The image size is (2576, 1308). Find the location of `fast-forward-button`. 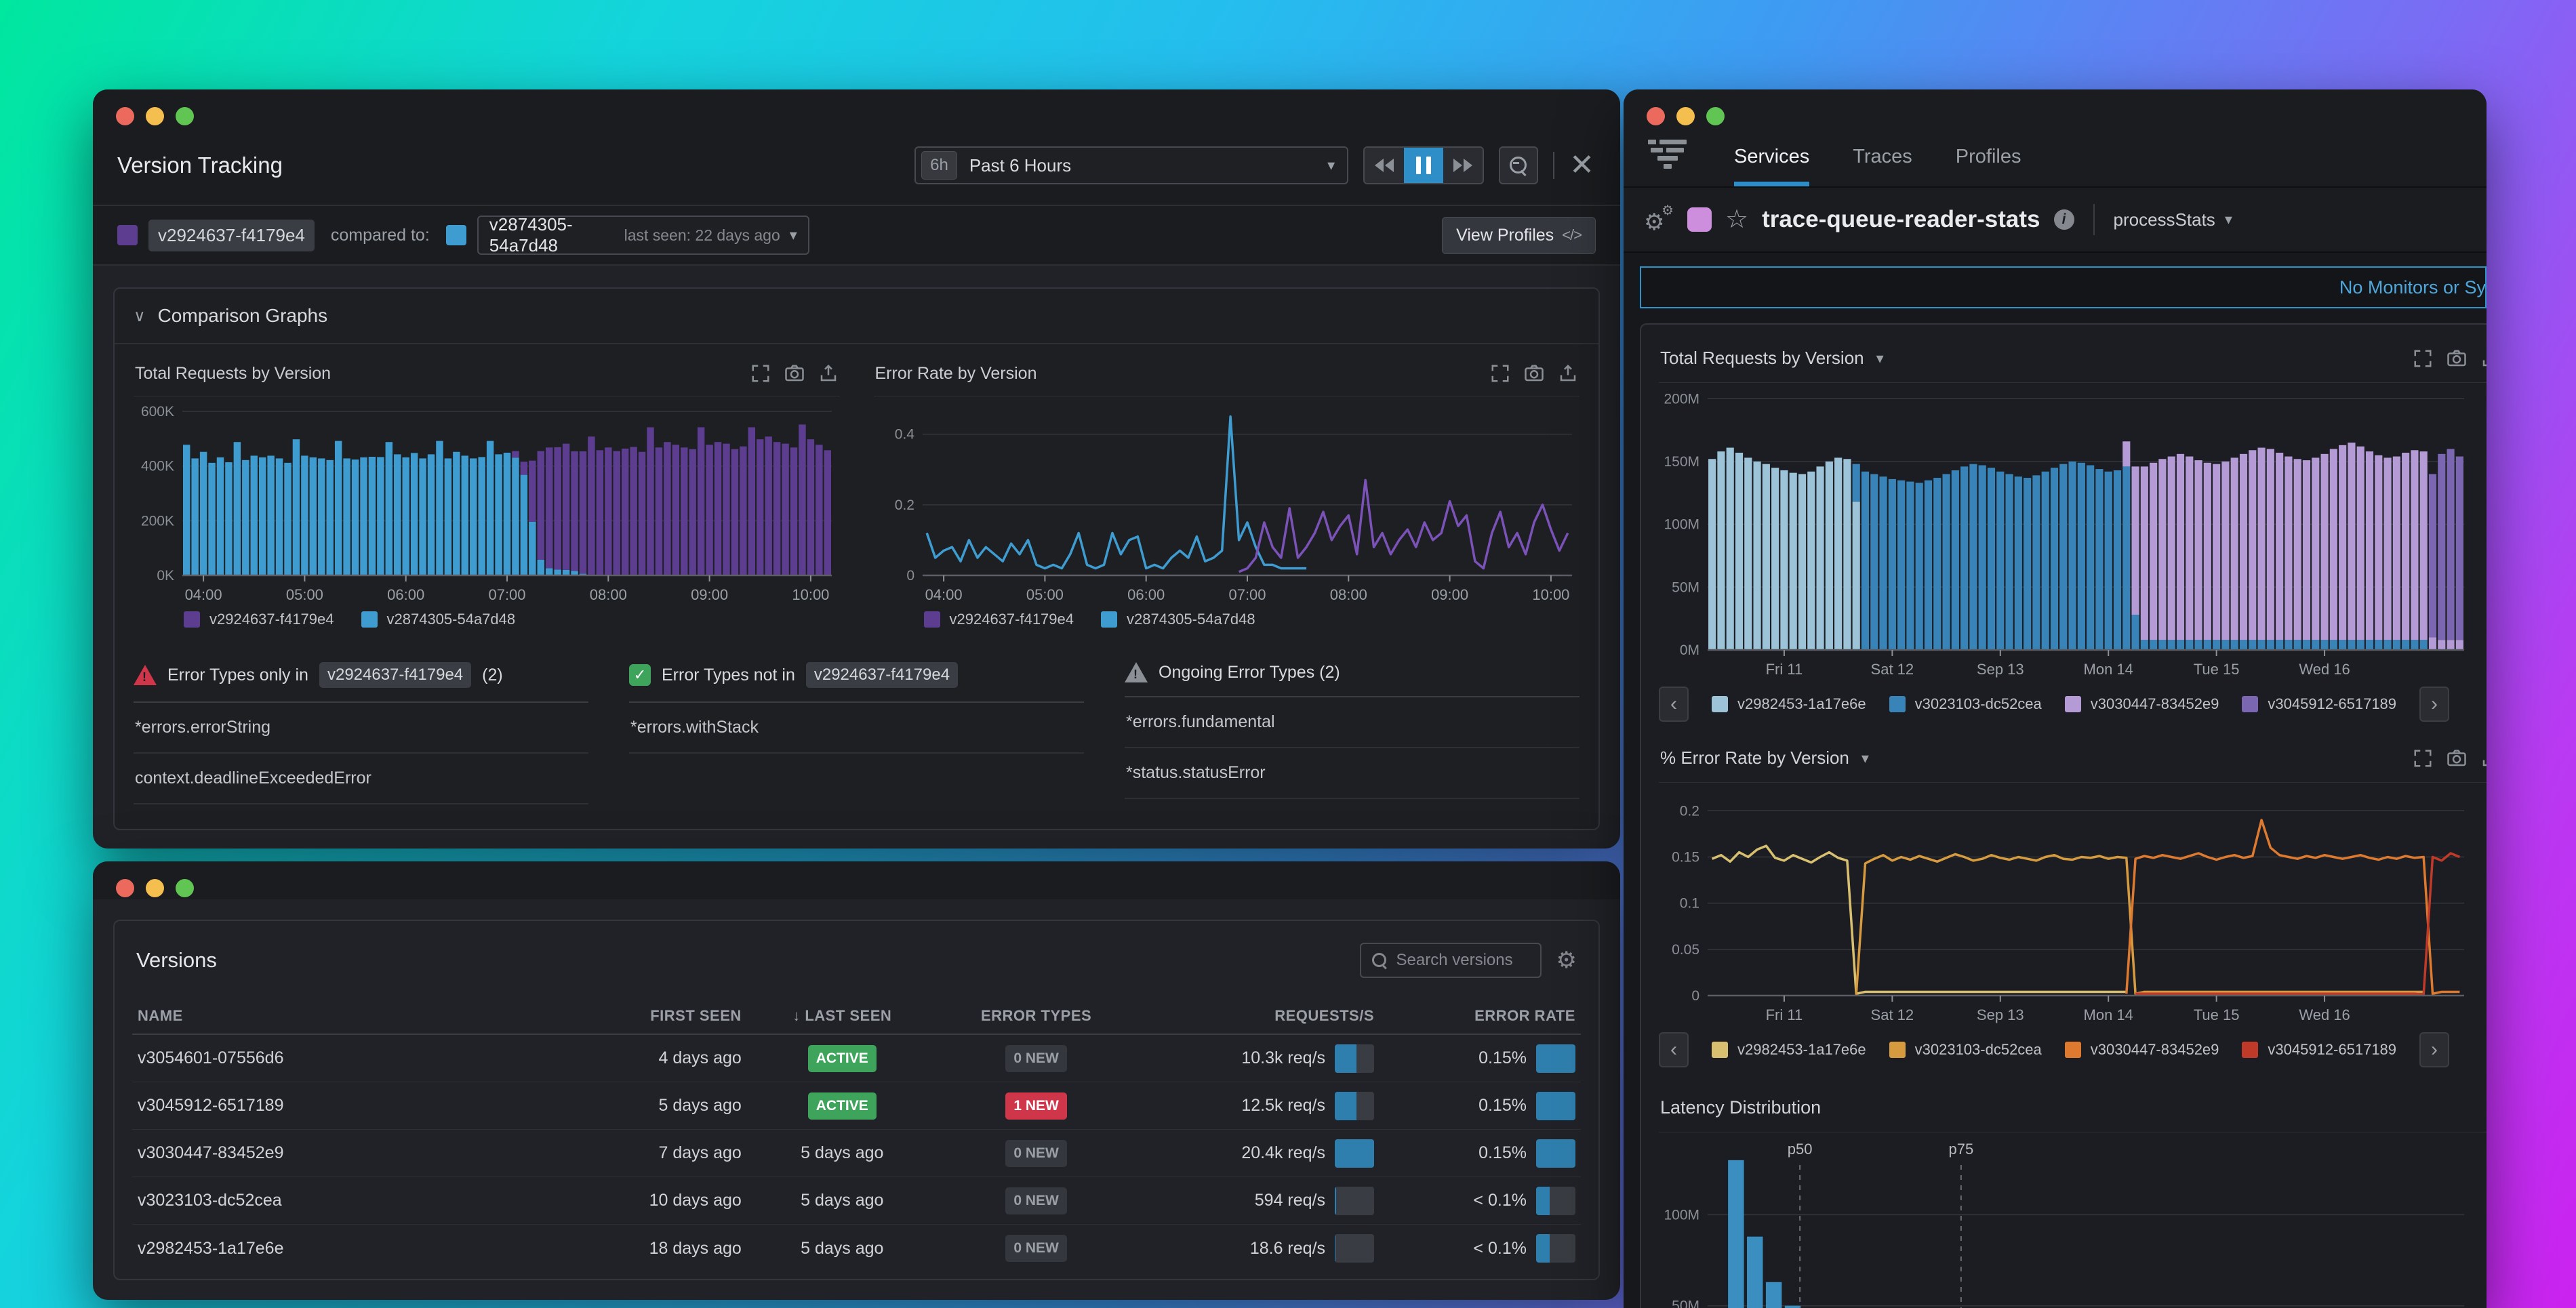

fast-forward-button is located at coordinates (1463, 165).